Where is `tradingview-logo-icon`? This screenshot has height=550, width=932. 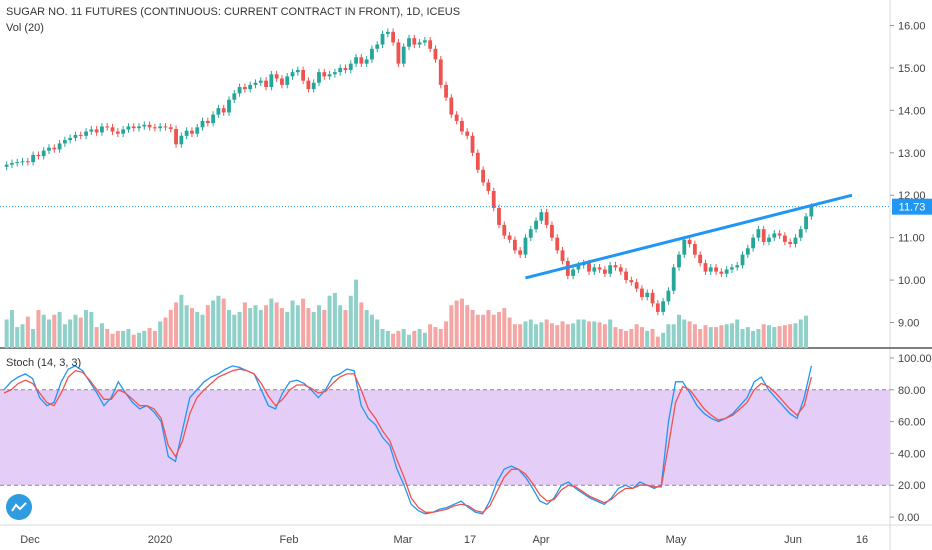 tradingview-logo-icon is located at coordinates (19, 507).